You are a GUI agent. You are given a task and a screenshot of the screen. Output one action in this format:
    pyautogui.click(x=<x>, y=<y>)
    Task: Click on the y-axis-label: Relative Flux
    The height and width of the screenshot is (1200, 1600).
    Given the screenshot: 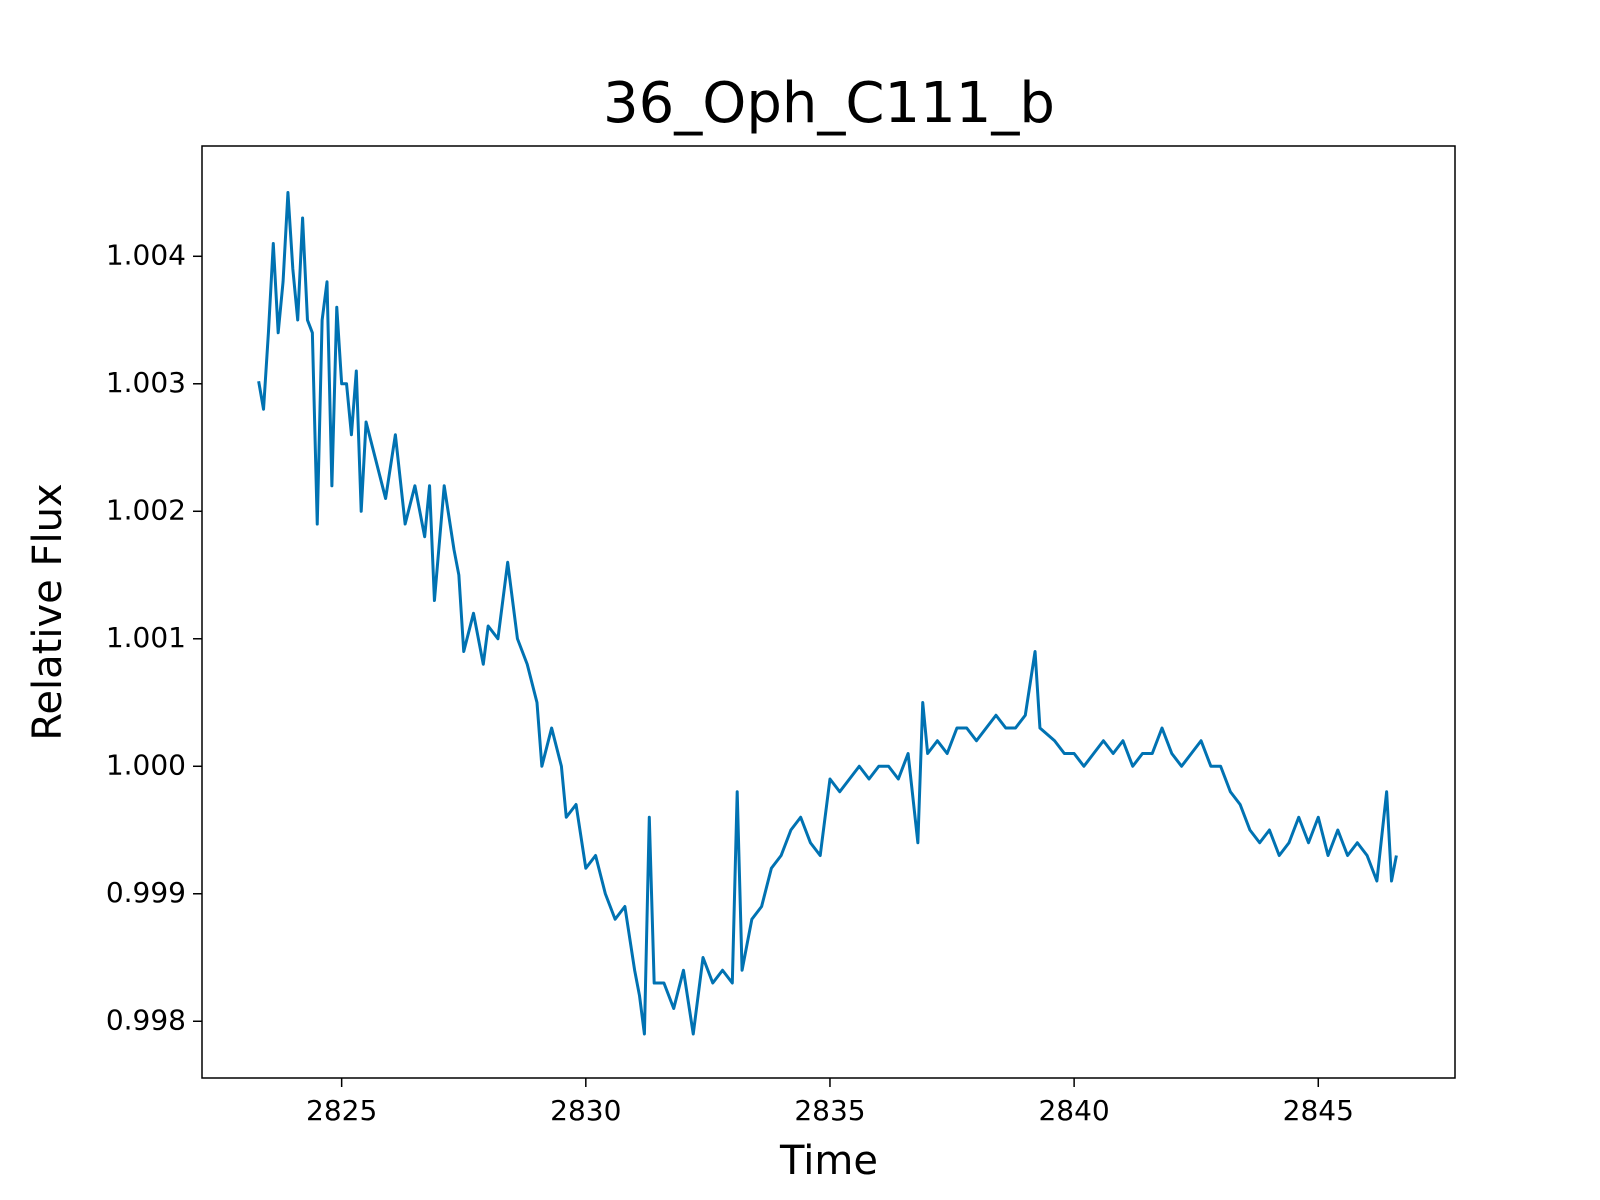 What is the action you would take?
    pyautogui.click(x=48, y=611)
    